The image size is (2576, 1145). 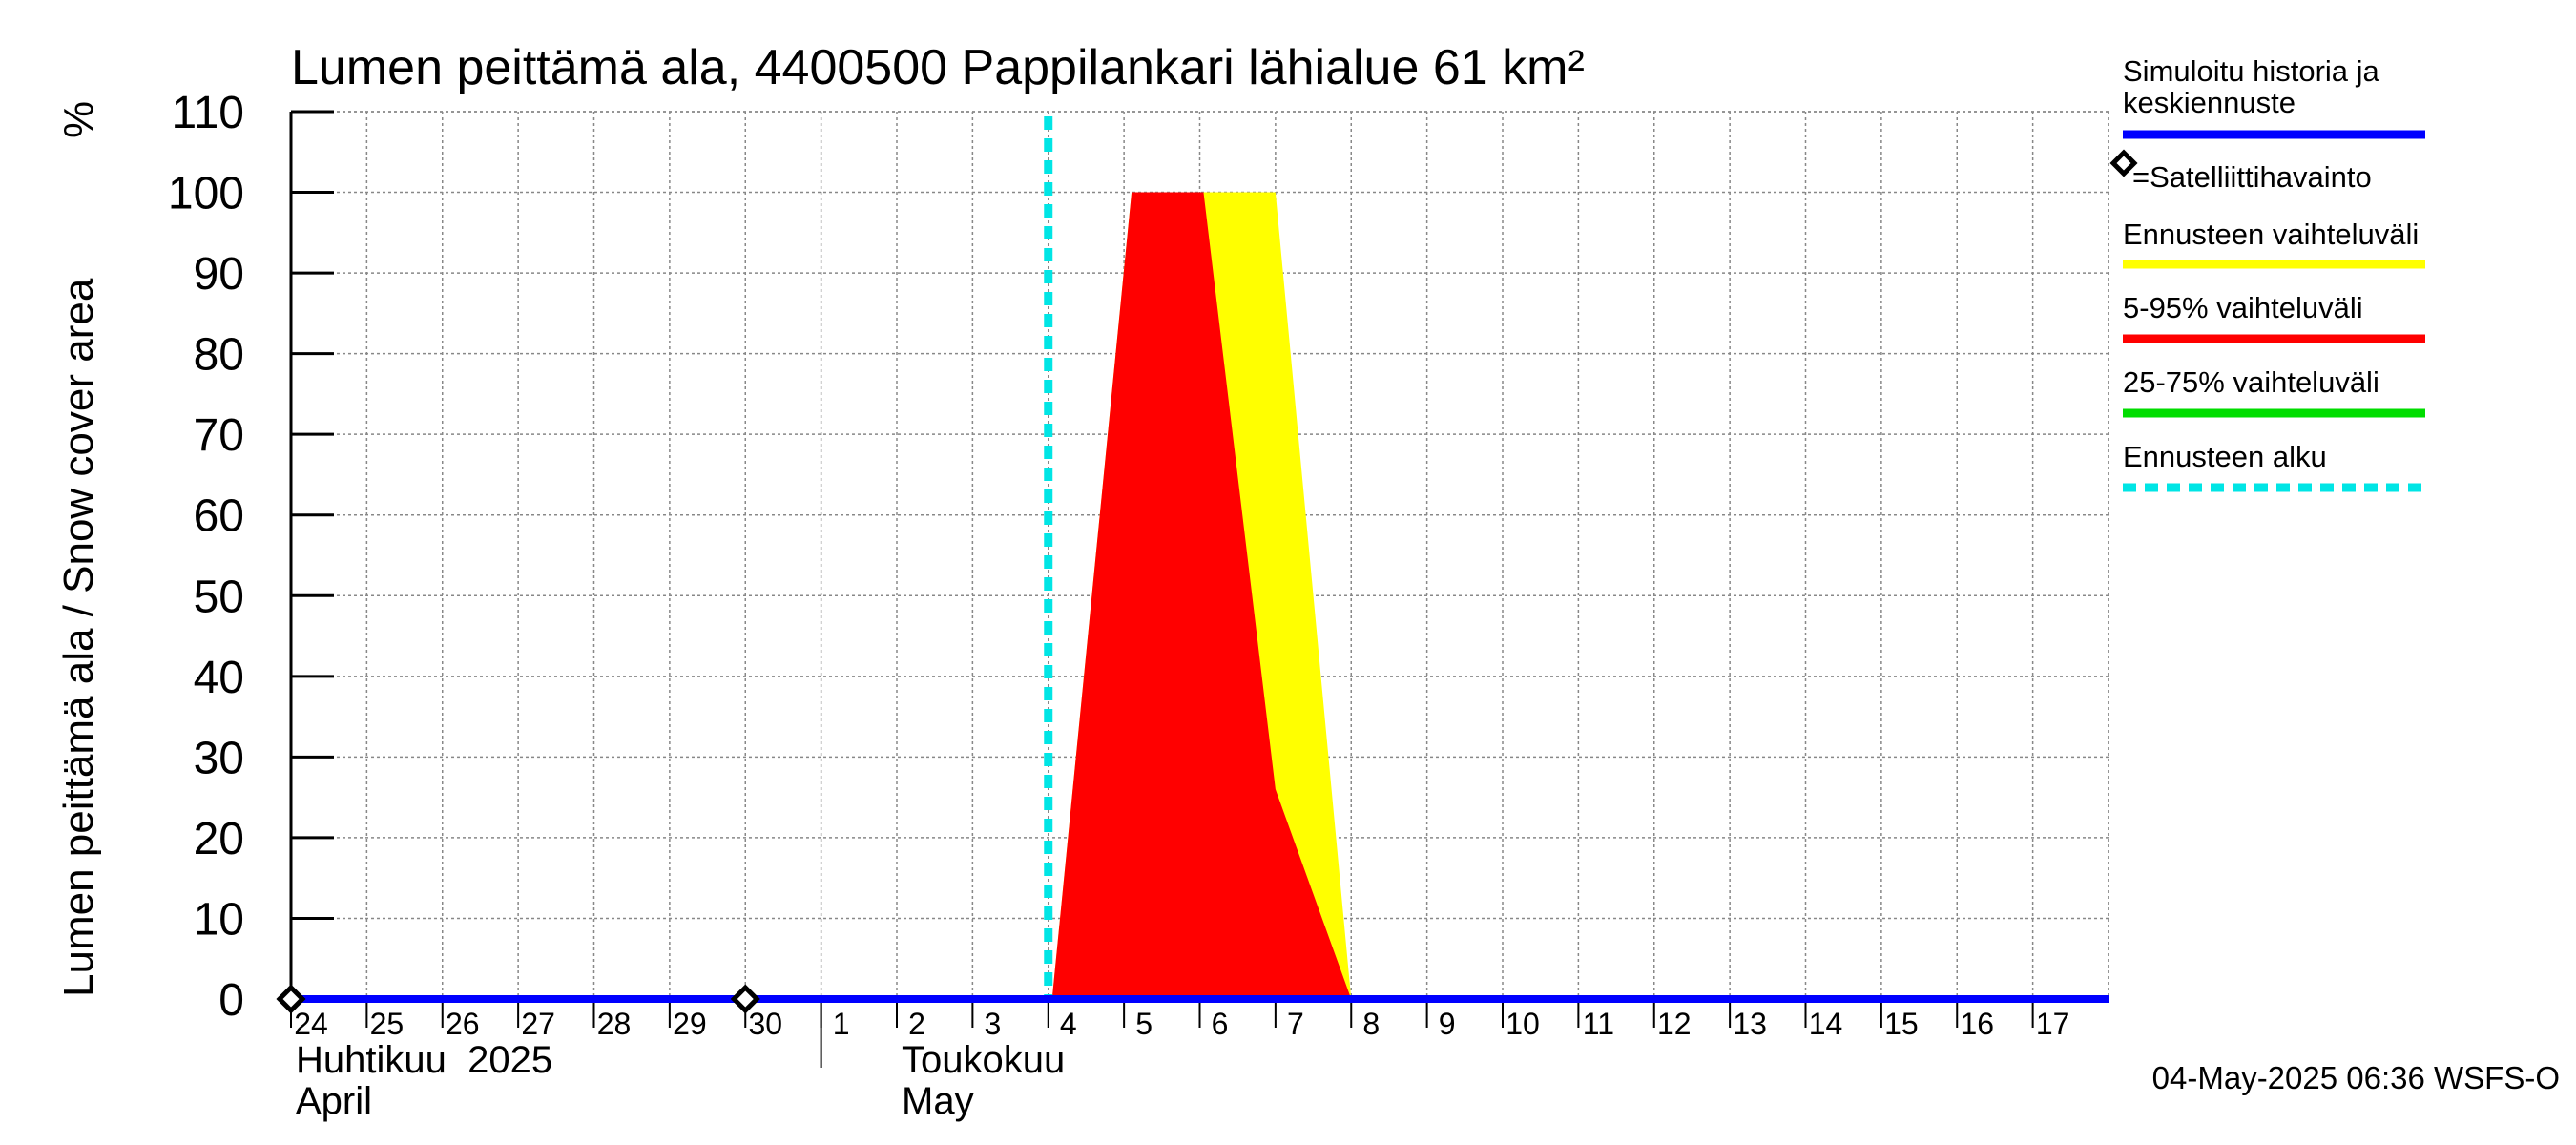 What do you see at coordinates (207, 113) in the screenshot?
I see `y-tick-label: 110` at bounding box center [207, 113].